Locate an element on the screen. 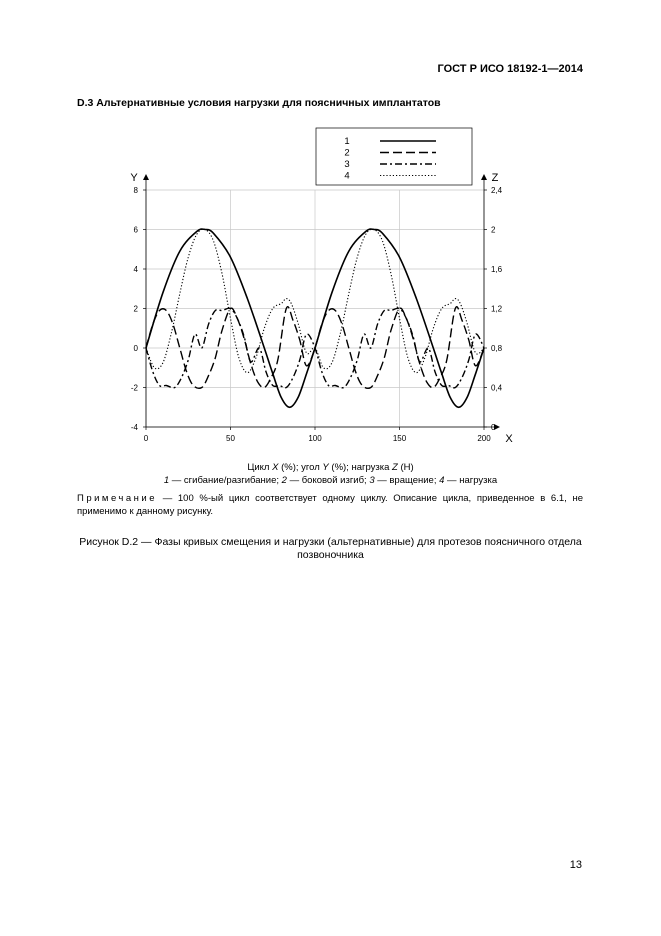 The image size is (661, 936). legend-caption-part: — боковой изгиб; is located at coordinates (328, 480).